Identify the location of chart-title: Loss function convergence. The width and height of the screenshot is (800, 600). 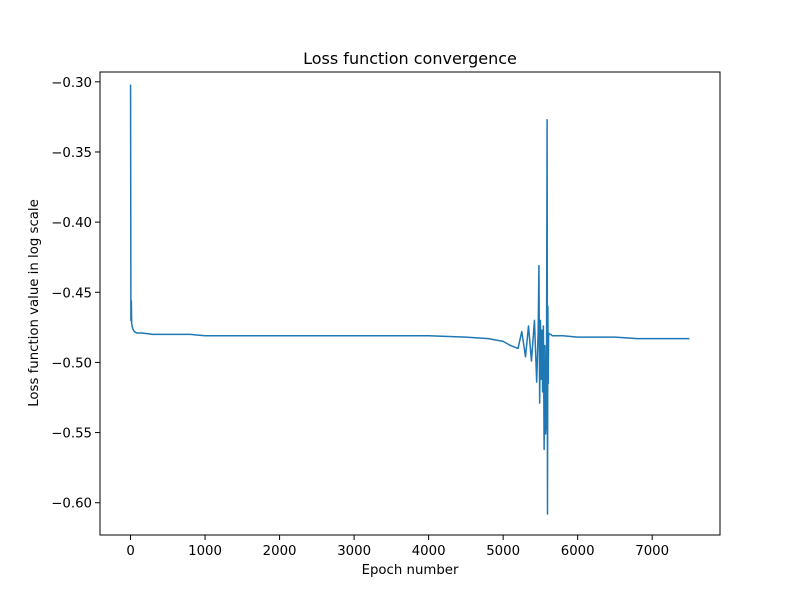
(410, 58).